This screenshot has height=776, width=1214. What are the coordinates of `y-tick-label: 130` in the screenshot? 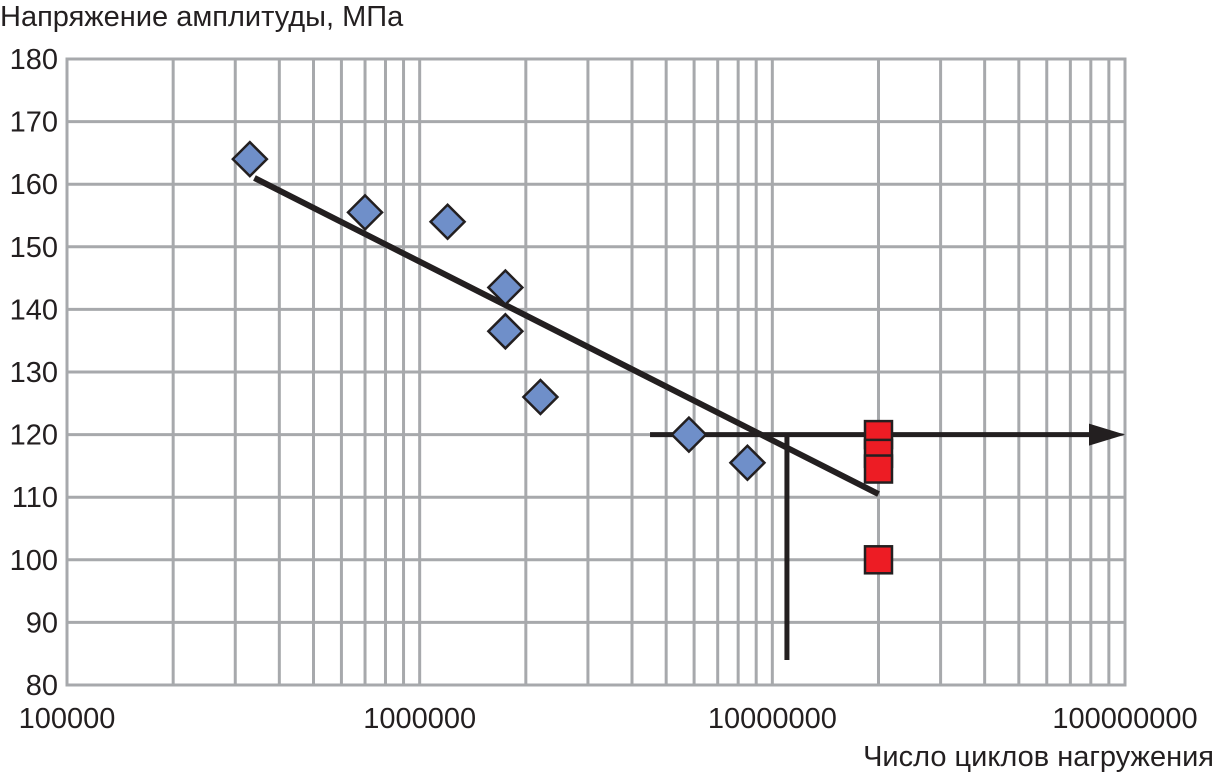 It's located at (34, 373).